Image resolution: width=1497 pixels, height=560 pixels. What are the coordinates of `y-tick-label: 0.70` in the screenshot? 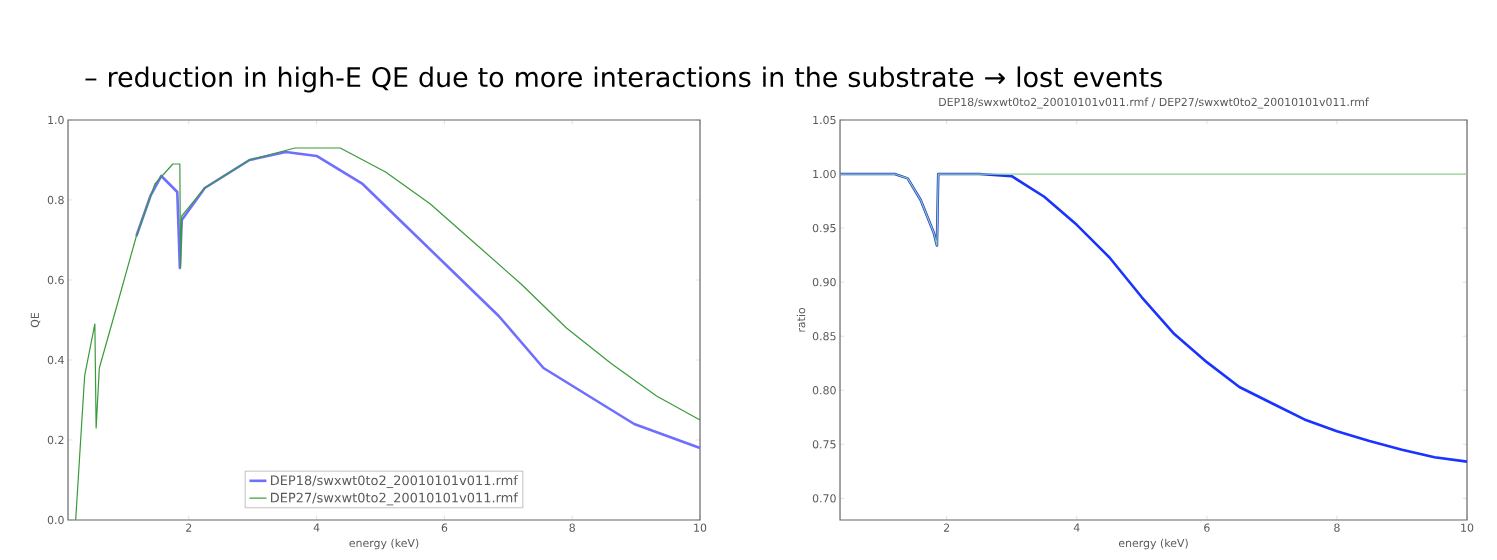 It's located at (824, 498).